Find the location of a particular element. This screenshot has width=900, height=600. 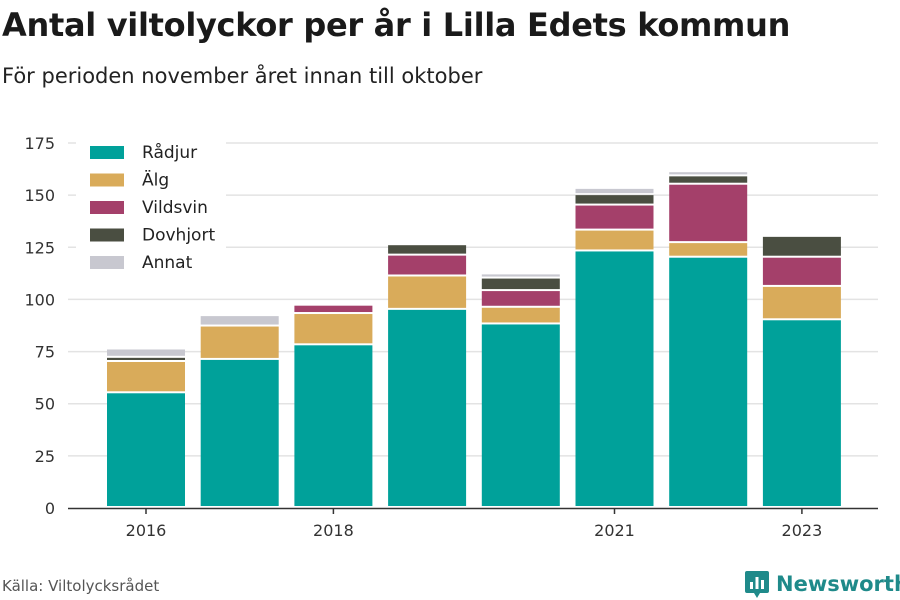

y-tick-label: 25 is located at coordinates (45, 456).